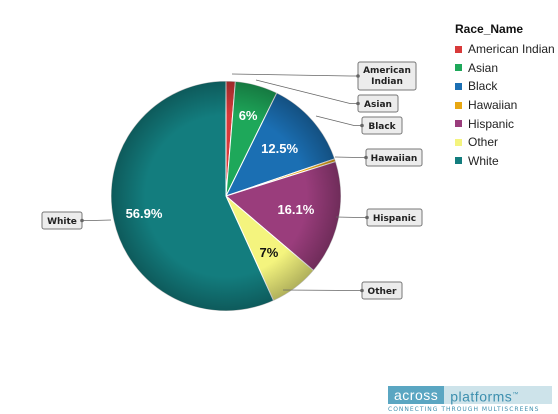 This screenshot has width=558, height=414. I want to click on legend-item-asian: Asian, so click(505, 68).